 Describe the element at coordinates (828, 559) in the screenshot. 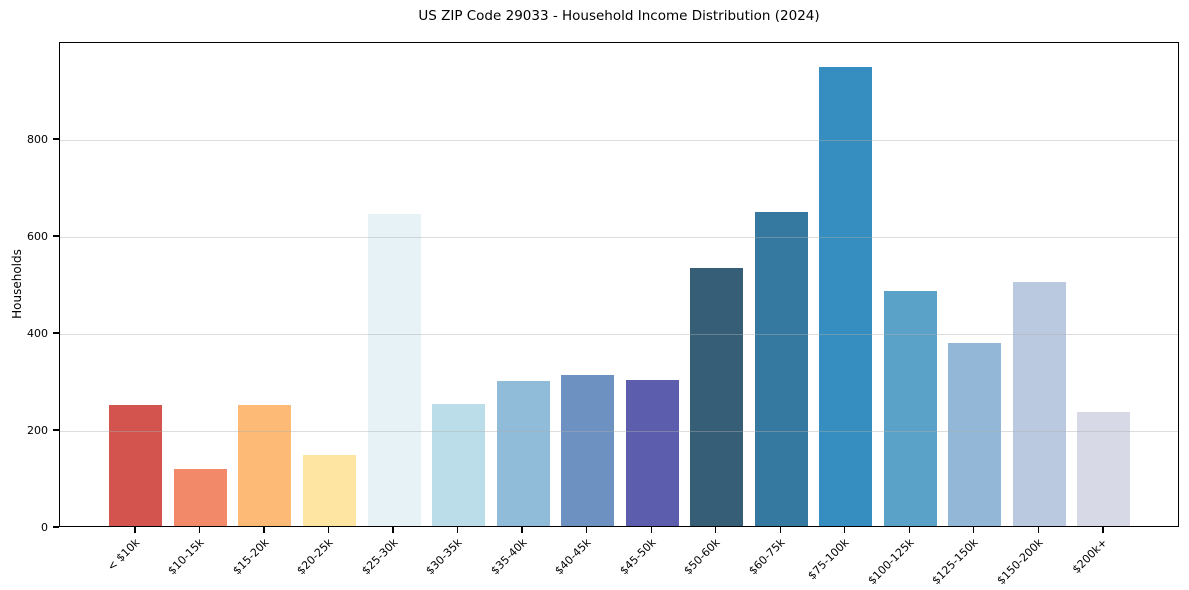

I see `x-tick-label: $75-100k` at that location.